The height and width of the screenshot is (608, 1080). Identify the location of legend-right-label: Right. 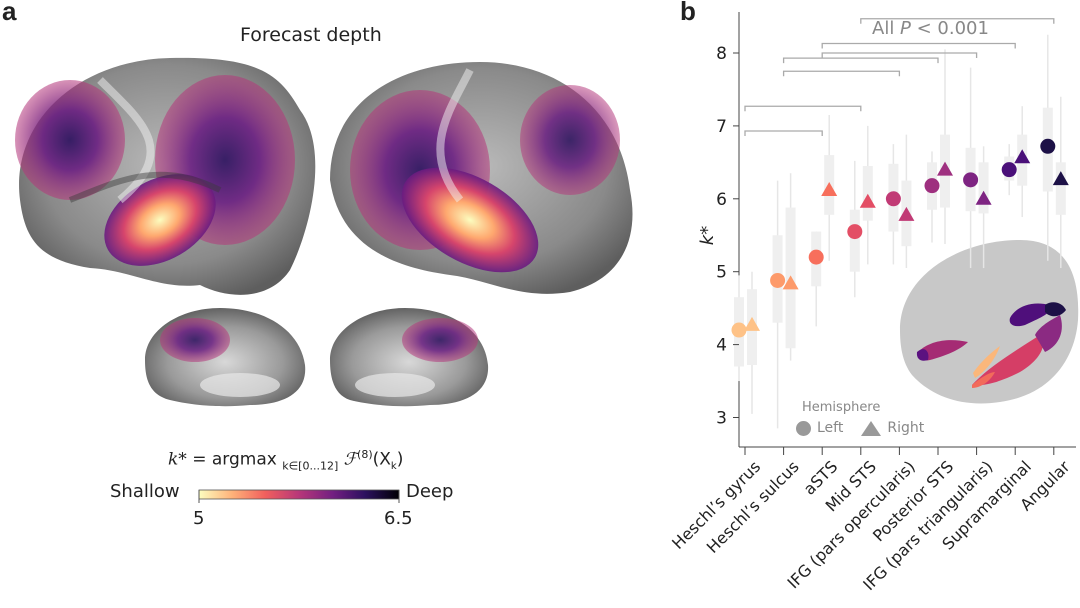
(906, 428).